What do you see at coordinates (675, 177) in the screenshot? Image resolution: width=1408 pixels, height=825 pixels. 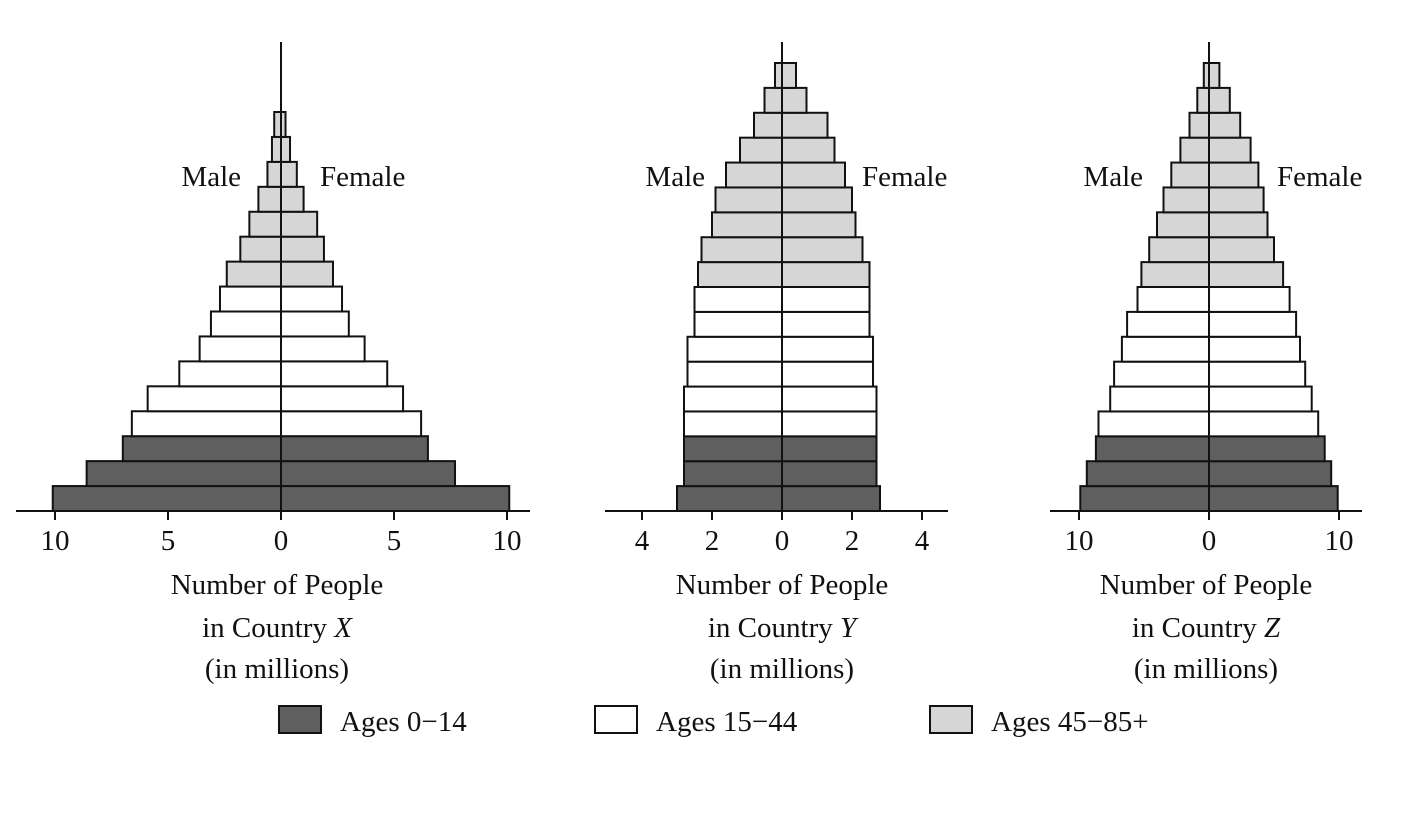 I see `male-label: Male` at bounding box center [675, 177].